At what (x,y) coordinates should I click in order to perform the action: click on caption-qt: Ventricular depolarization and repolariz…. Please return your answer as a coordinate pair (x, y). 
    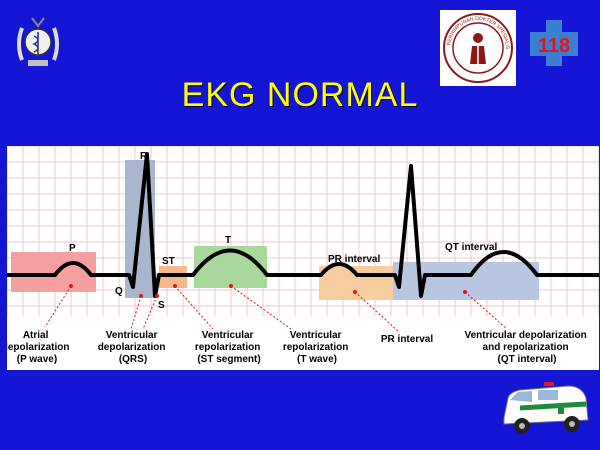
    Looking at the image, I should click on (526, 347).